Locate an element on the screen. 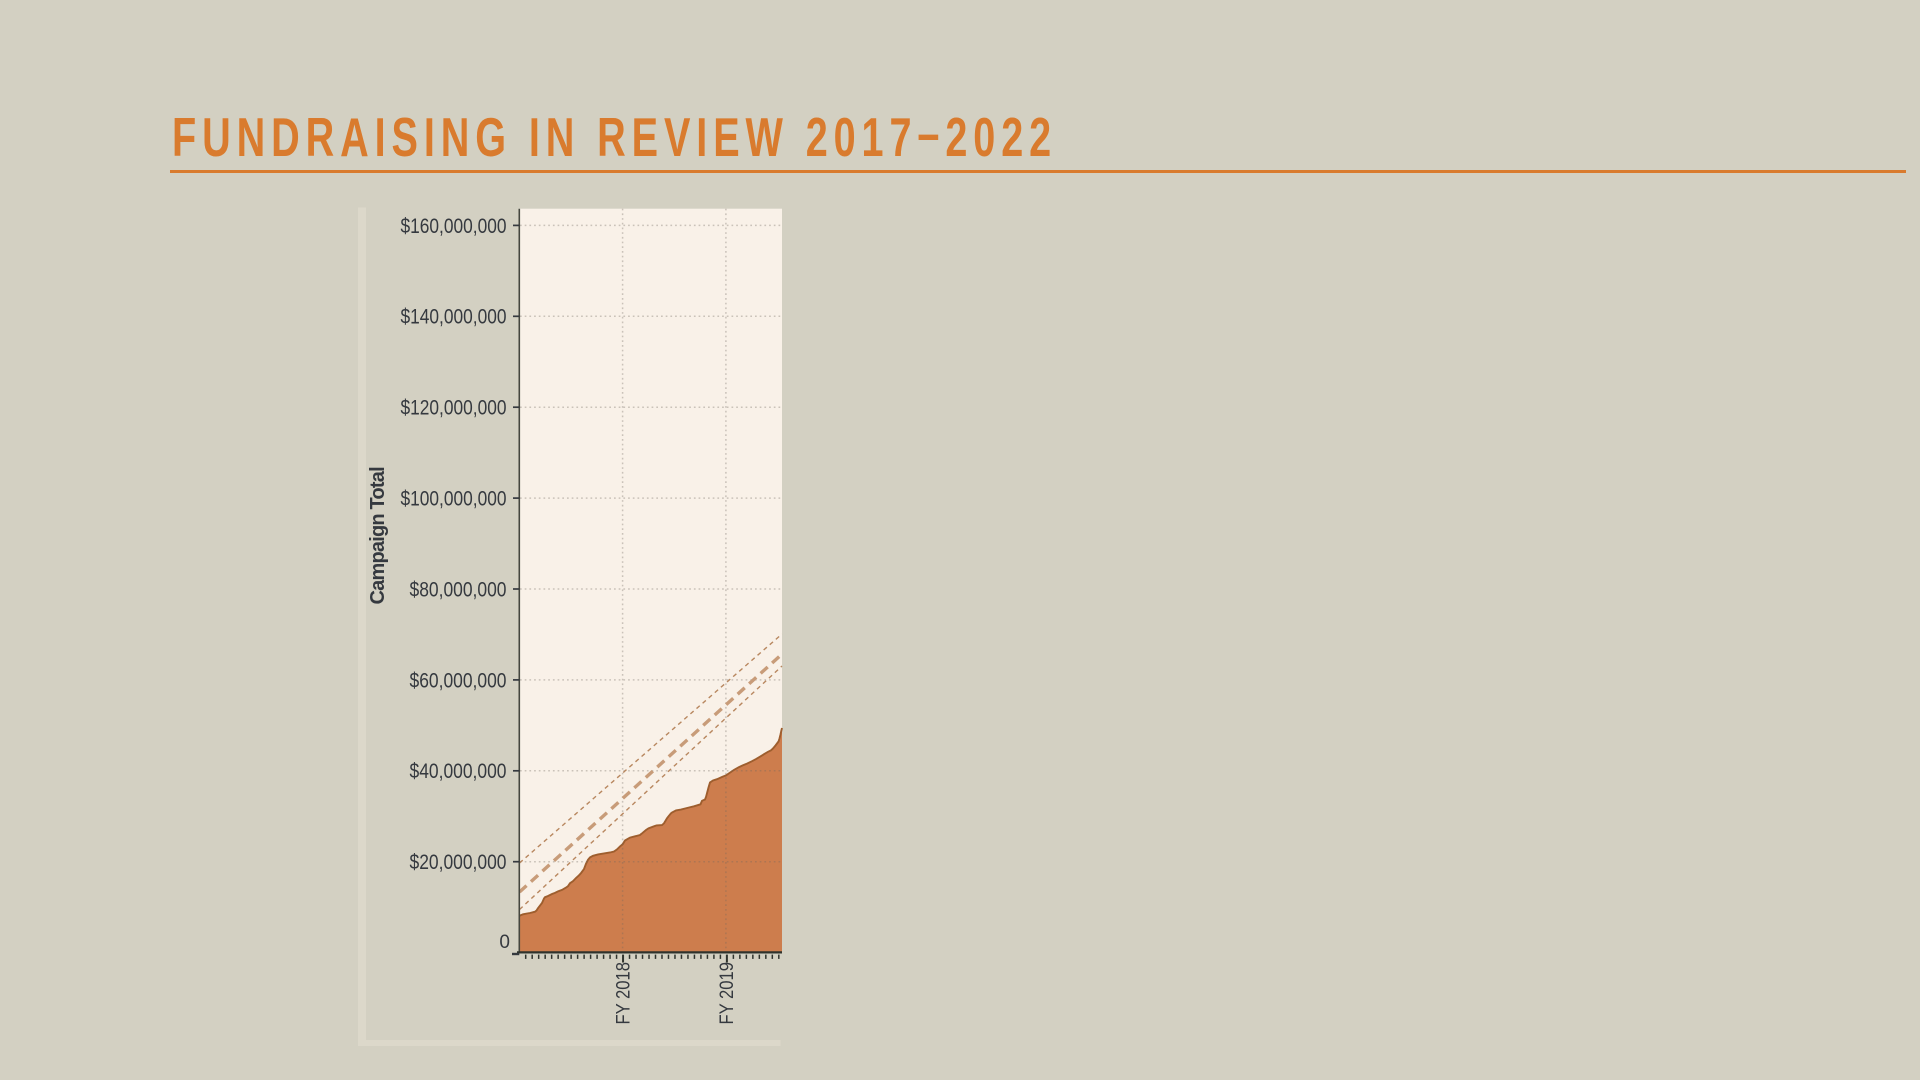 The image size is (1920, 1080). svg-text: FY 2019 is located at coordinates (727, 993).